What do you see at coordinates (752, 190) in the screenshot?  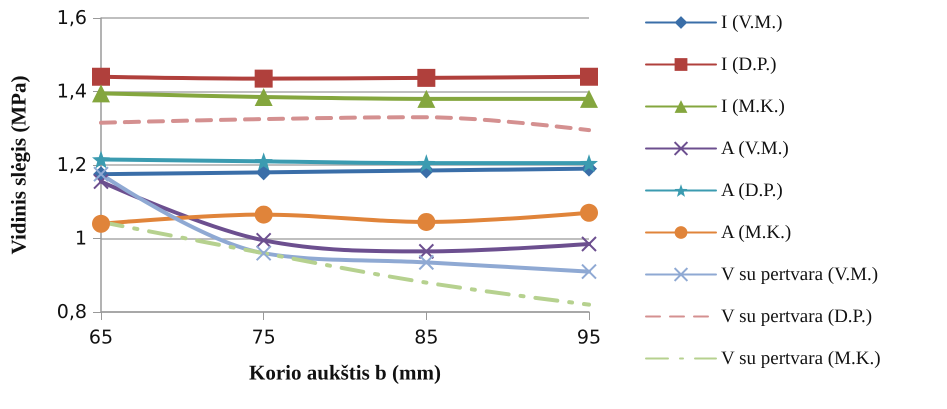 I see `legend-label: A (D.P.)` at bounding box center [752, 190].